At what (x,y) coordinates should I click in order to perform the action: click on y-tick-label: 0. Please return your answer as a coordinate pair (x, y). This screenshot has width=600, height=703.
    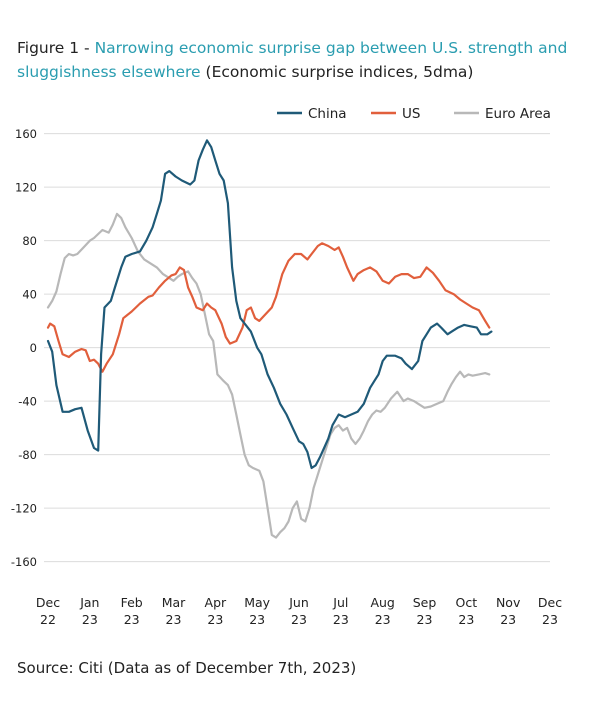
    Looking at the image, I should click on (33, 348).